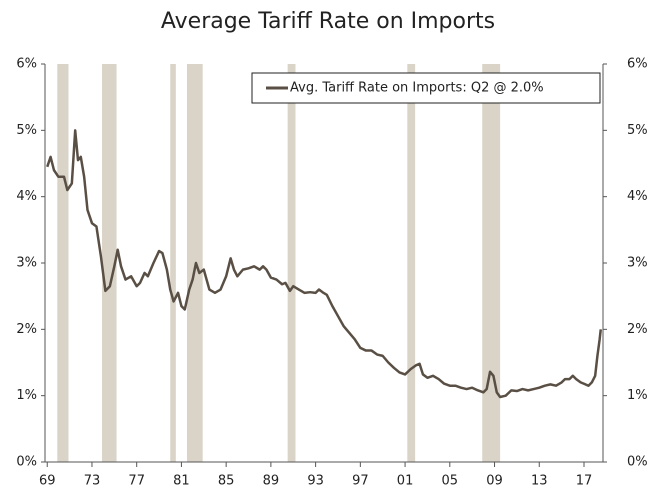  What do you see at coordinates (539, 481) in the screenshot?
I see `x-tick-label: 13` at bounding box center [539, 481].